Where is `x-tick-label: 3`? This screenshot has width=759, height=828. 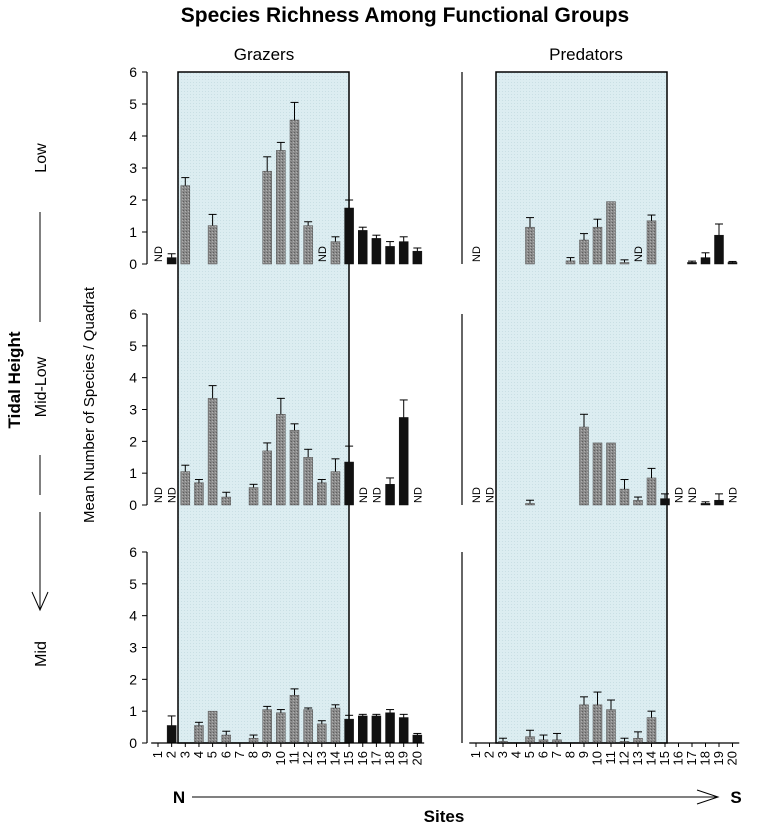 x-tick-label: 3 is located at coordinates (502, 754).